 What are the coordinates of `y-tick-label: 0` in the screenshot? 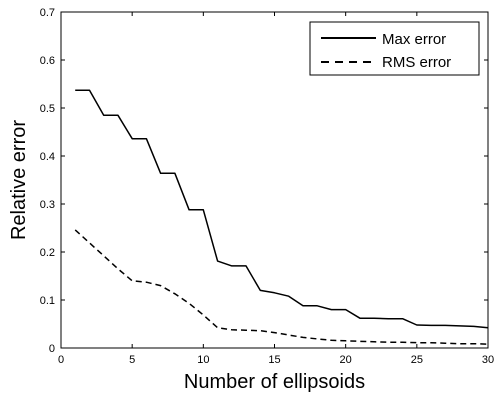 It's located at (52, 349).